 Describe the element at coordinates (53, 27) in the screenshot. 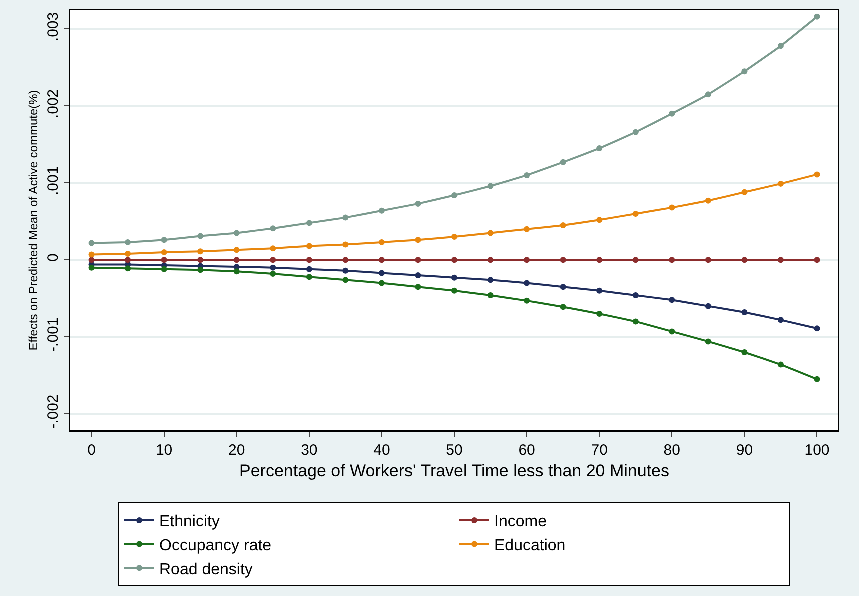

I see `y-tick-label: .003` at that location.